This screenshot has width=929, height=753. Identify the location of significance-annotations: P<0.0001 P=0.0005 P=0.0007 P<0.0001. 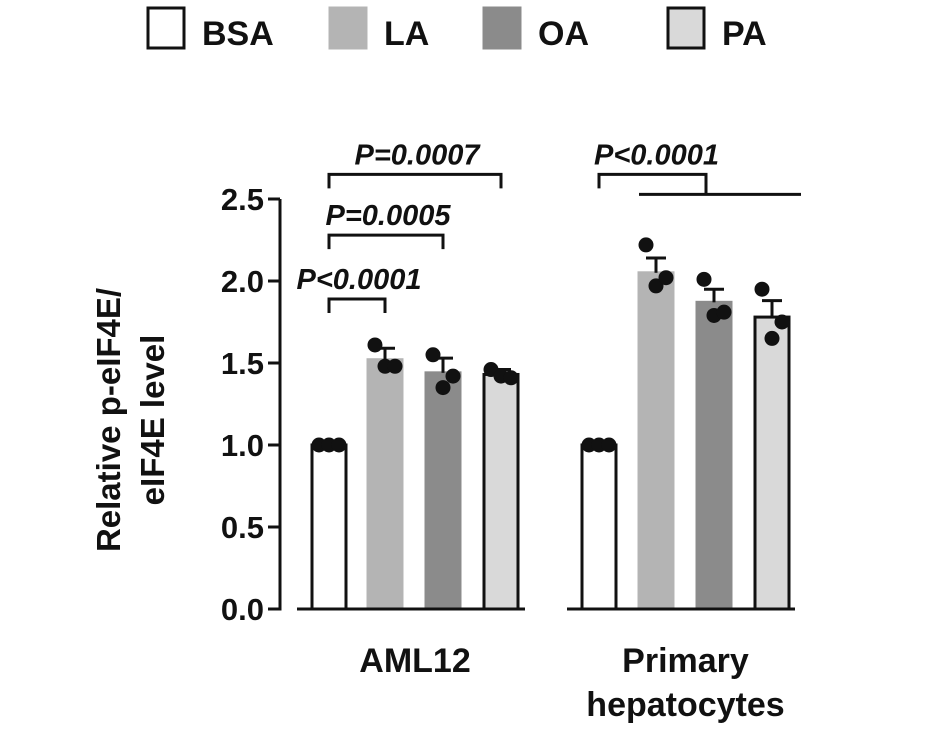
(549, 226).